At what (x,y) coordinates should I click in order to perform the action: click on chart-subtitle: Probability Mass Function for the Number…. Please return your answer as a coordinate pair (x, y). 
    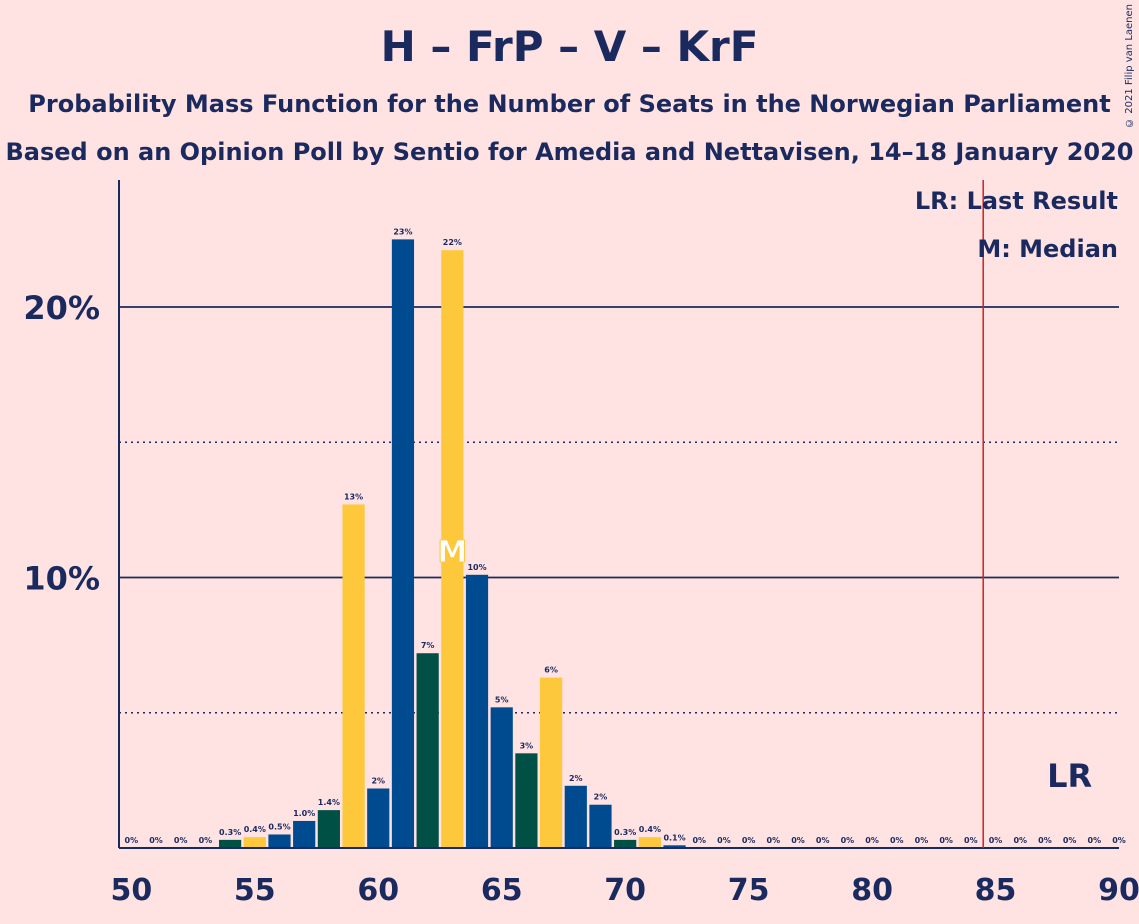
    Looking at the image, I should click on (569, 104).